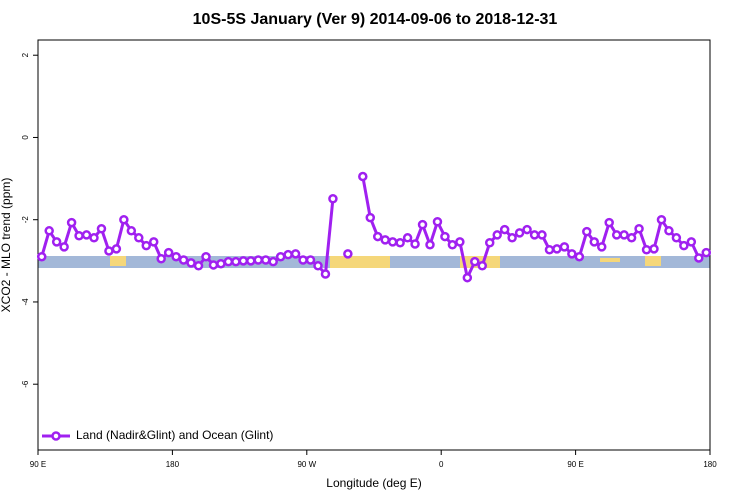 This screenshot has height=500, width=750. I want to click on y-axis-label: XCO2 - MLO trend (ppm), so click(6, 245).